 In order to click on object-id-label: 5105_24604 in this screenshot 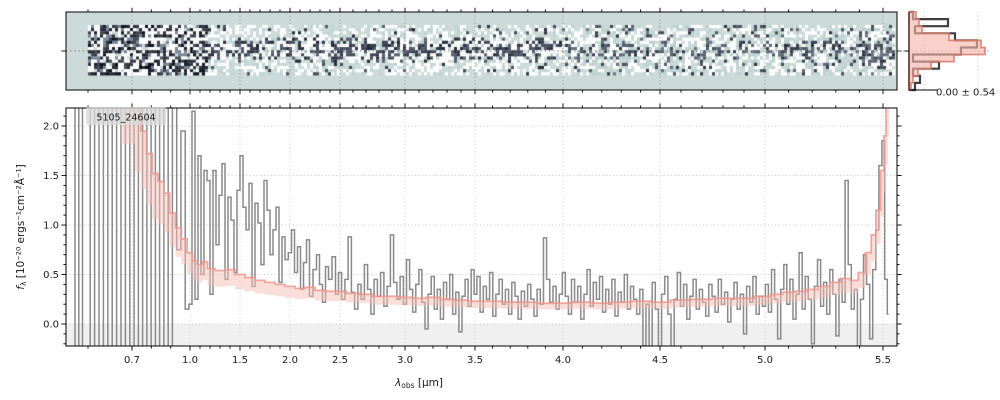, I will do `click(125, 118)`.